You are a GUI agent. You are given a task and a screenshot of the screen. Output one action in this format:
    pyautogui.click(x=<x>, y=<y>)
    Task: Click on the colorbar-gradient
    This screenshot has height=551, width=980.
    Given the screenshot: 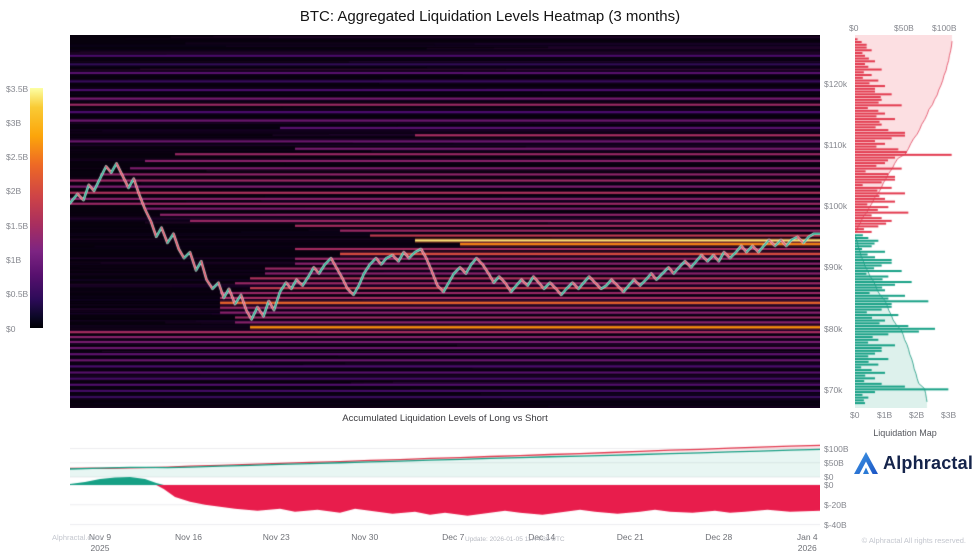 What is the action you would take?
    pyautogui.click(x=36, y=208)
    